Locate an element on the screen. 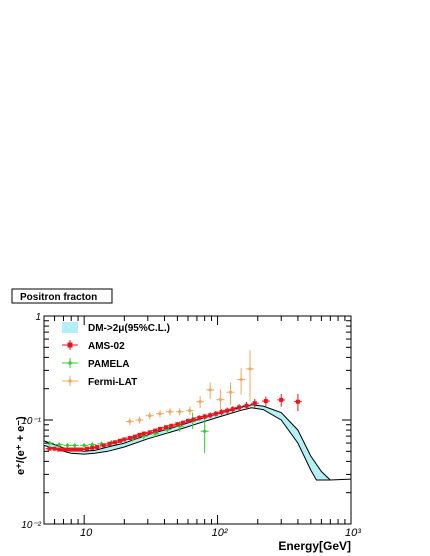 Image resolution: width=430 pixels, height=556 pixels. legend-item-pamela: PAMELA is located at coordinates (95, 364).